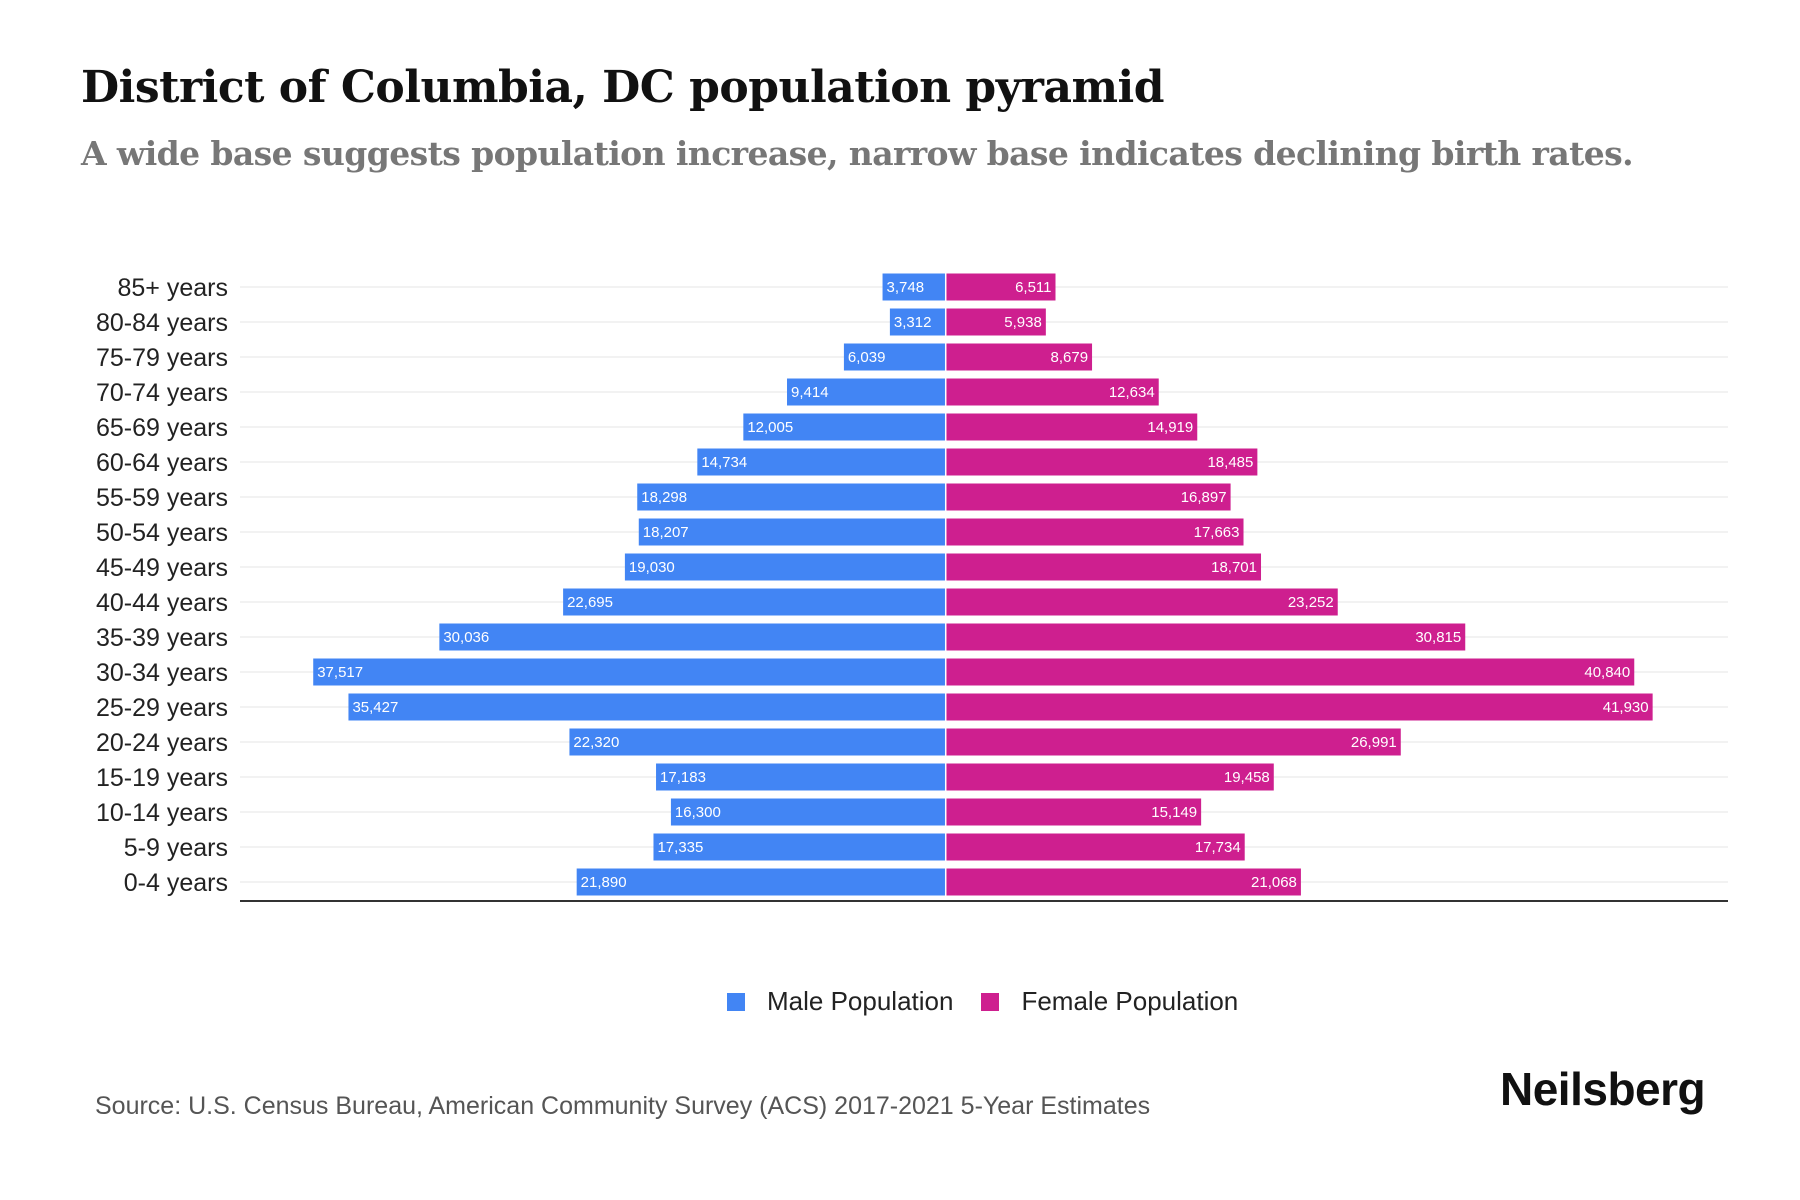  What do you see at coordinates (770, 427) in the screenshot?
I see `bar-label-male: 12,005` at bounding box center [770, 427].